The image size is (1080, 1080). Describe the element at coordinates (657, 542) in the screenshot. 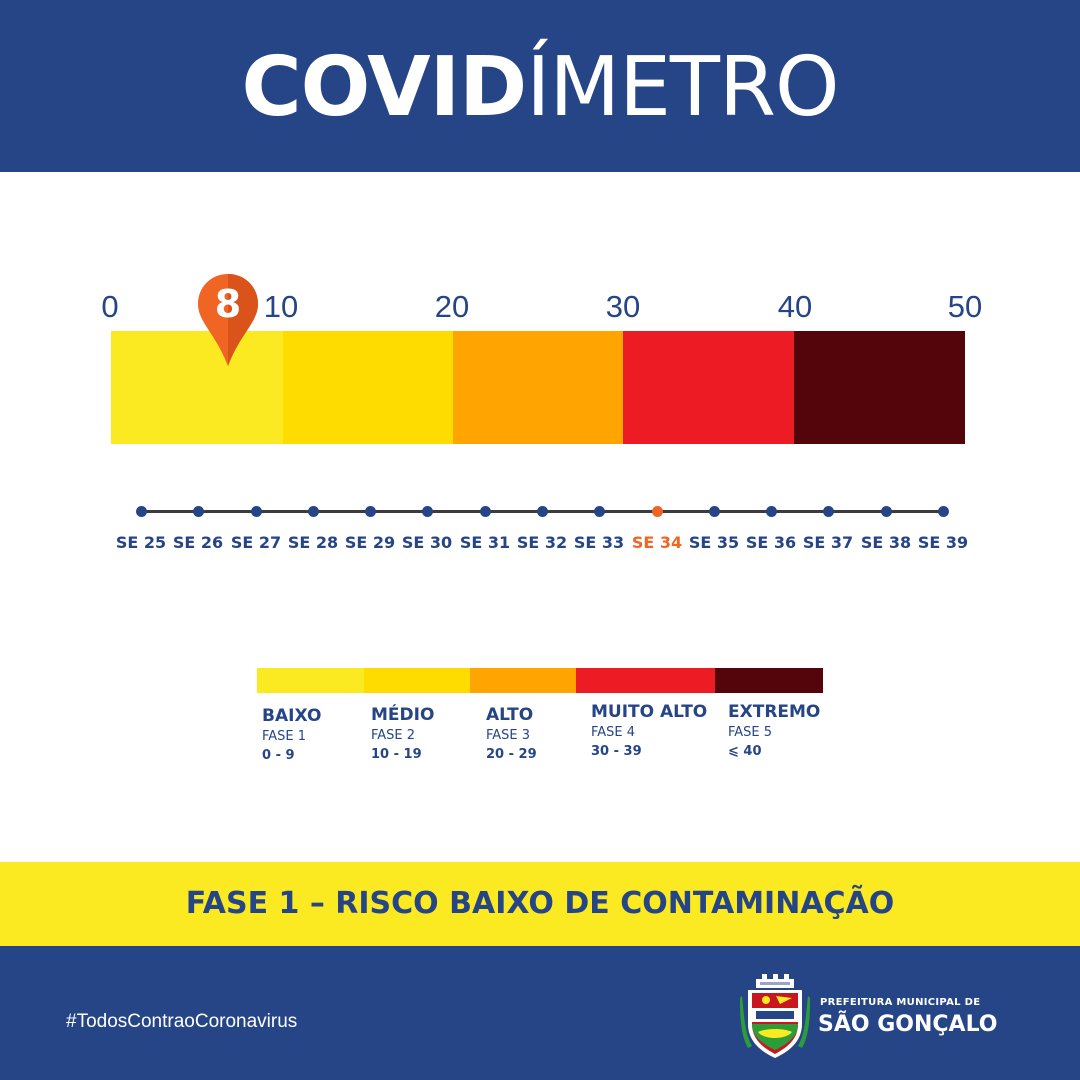

I see `timeline-label-current: SE 34` at that location.